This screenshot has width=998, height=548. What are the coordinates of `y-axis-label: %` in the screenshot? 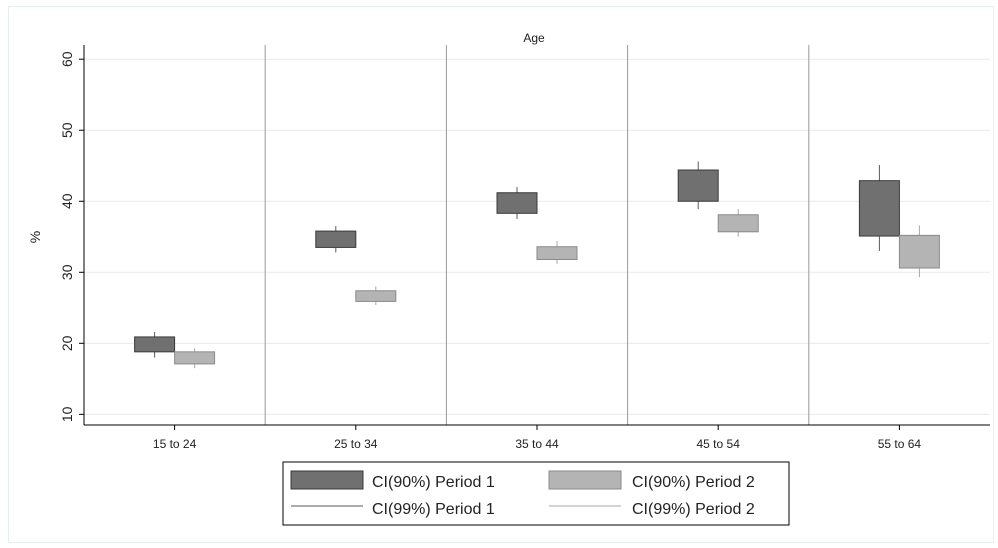 It's located at (35, 237).